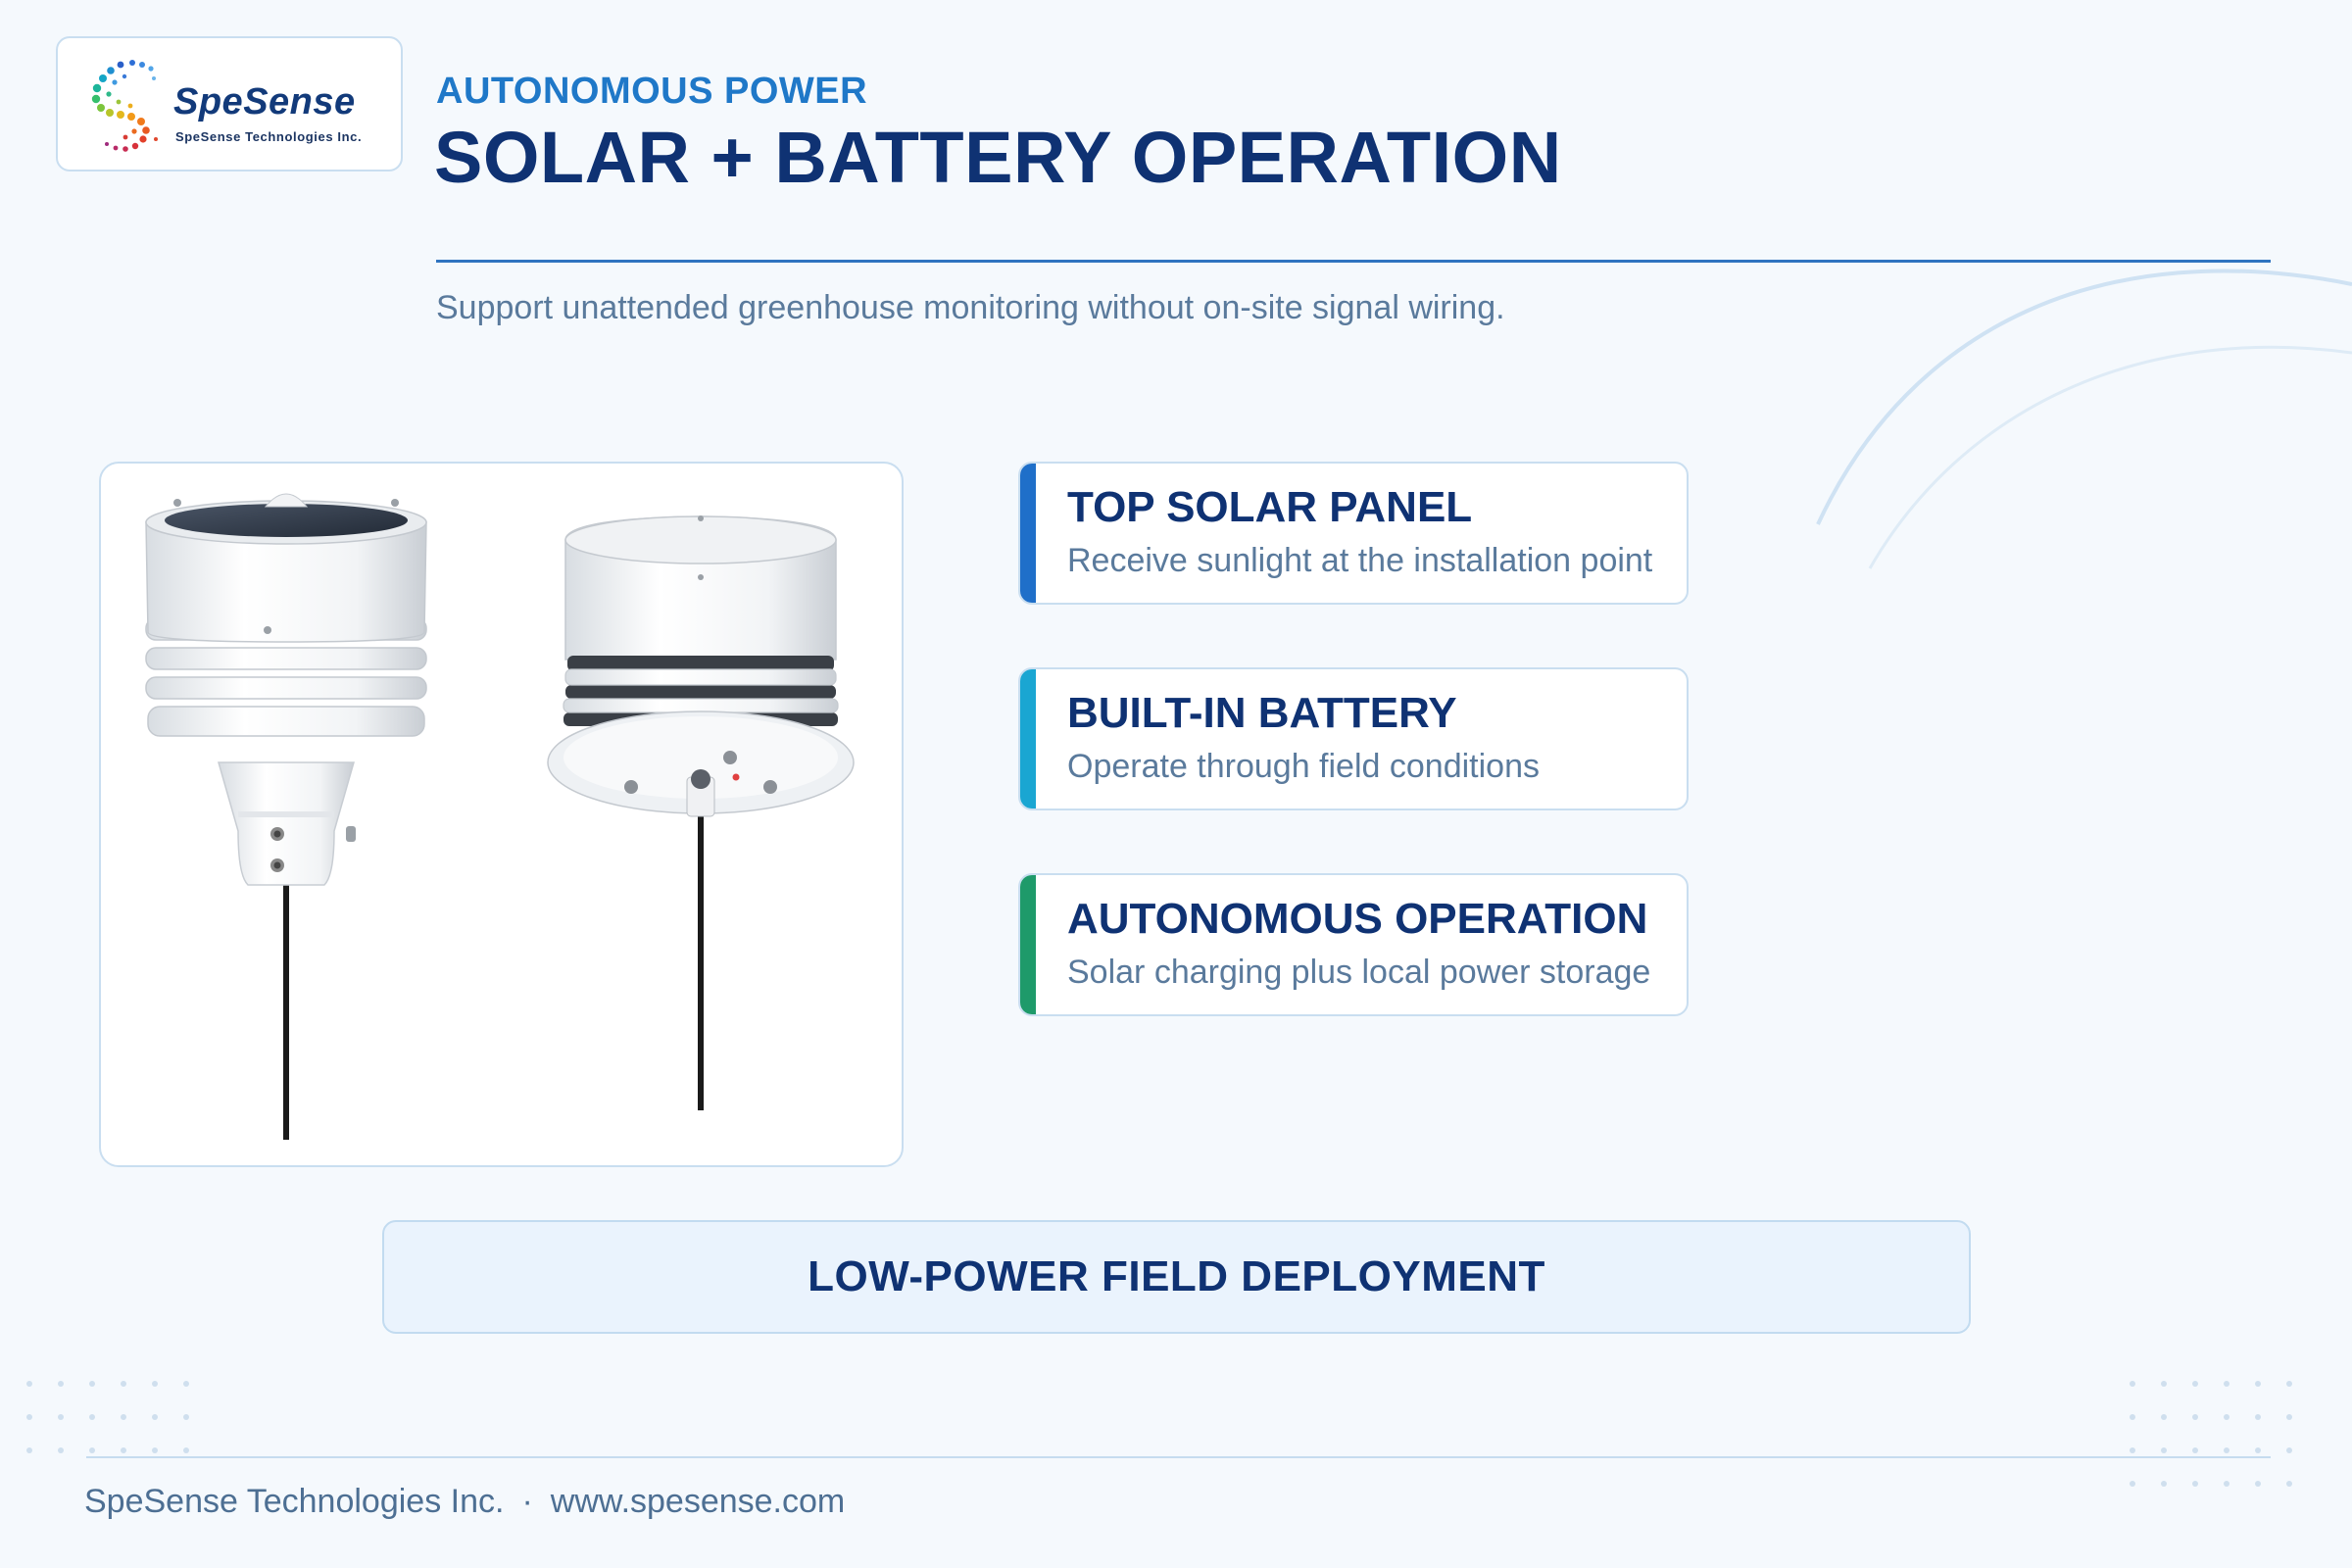 The height and width of the screenshot is (1568, 2352). I want to click on feature-title: TOP SOLAR PANEL, so click(1270, 507).